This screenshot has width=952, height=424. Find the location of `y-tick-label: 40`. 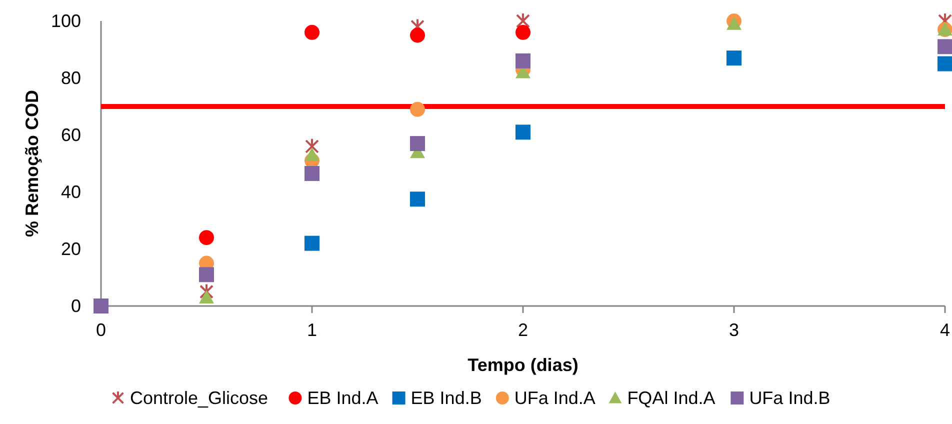

y-tick-label: 40 is located at coordinates (70, 192).